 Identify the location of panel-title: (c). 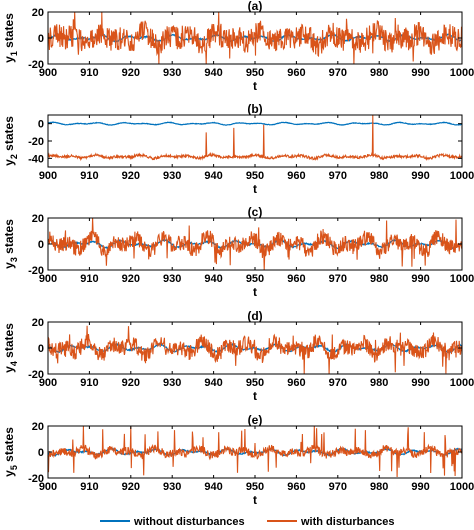
(255, 212).